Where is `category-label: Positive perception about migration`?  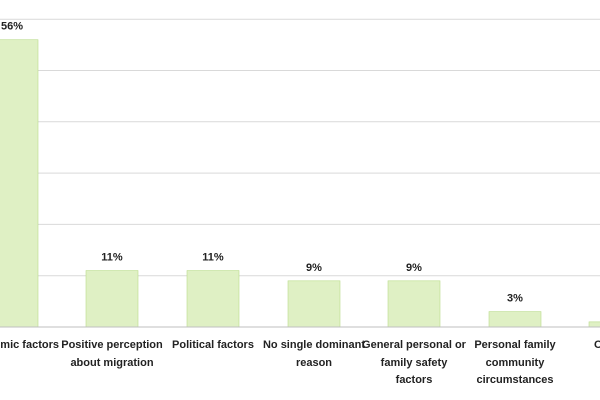 category-label: Positive perception about migration is located at coordinates (112, 354).